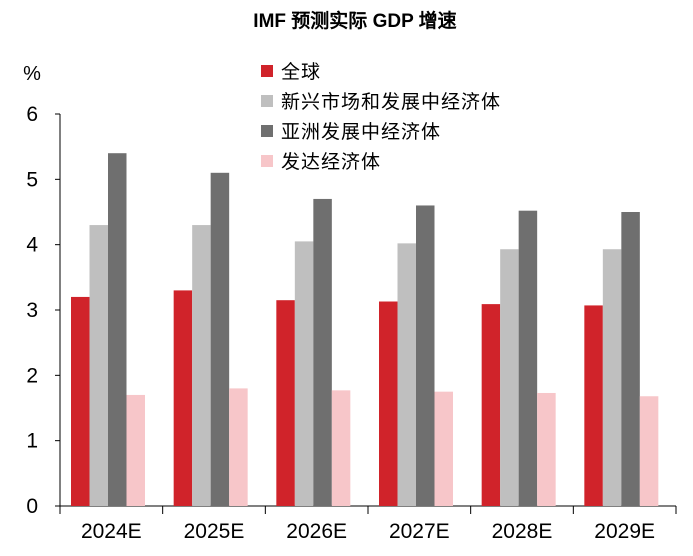 The image size is (693, 556). Describe the element at coordinates (214, 531) in the screenshot. I see `x-tick-label: 2025E` at that location.